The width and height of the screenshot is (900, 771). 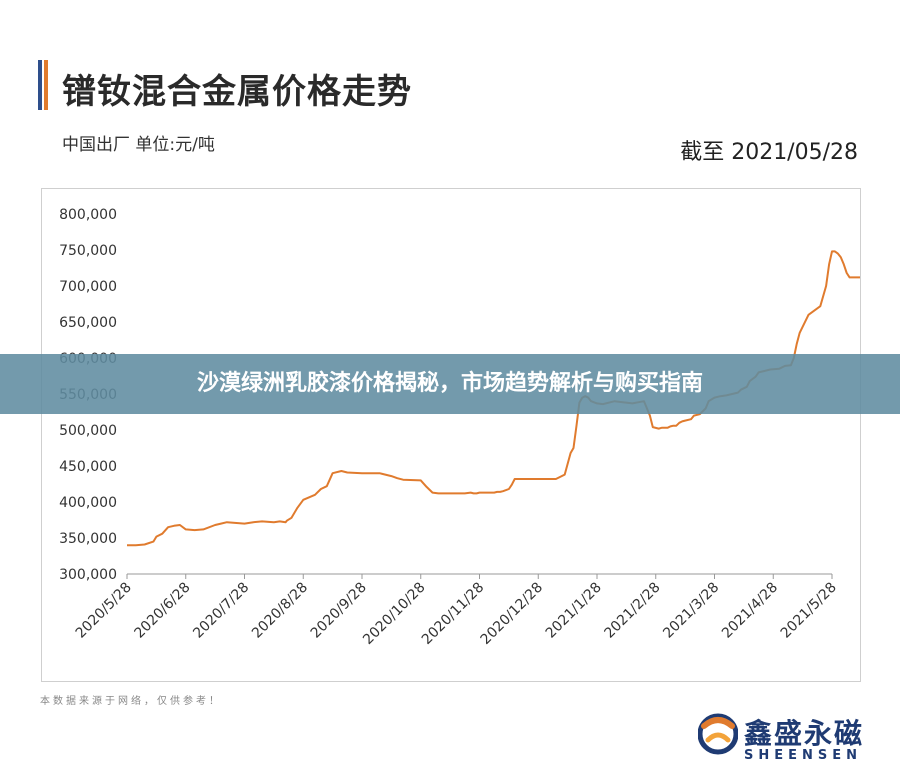 I want to click on brand-name-en: SHEENSEN, so click(x=803, y=755).